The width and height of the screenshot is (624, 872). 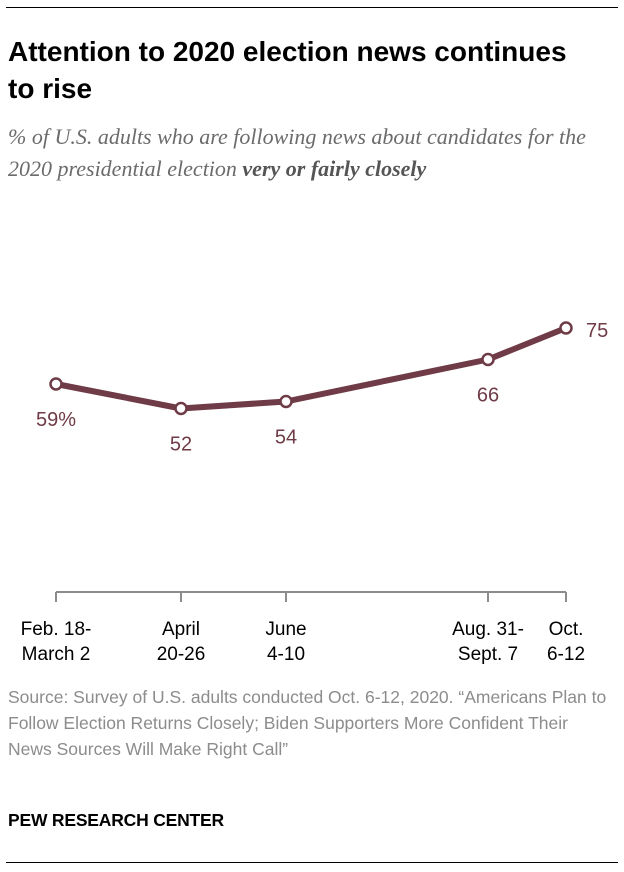 I want to click on x-tick-label-4: Oct. 6-12, so click(x=566, y=642).